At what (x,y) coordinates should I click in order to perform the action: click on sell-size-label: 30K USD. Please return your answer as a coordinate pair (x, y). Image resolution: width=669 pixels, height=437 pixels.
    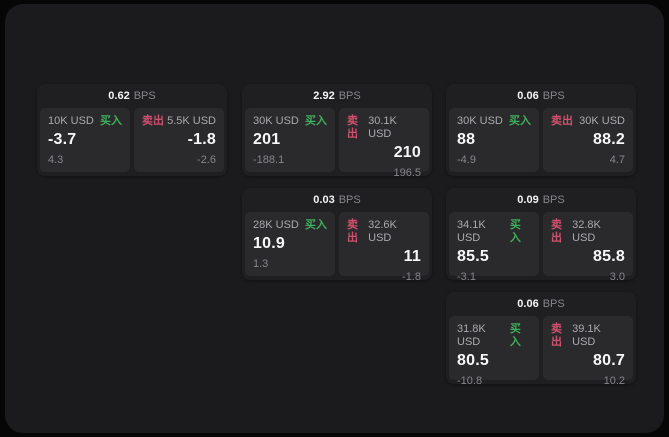
    Looking at the image, I should click on (602, 121).